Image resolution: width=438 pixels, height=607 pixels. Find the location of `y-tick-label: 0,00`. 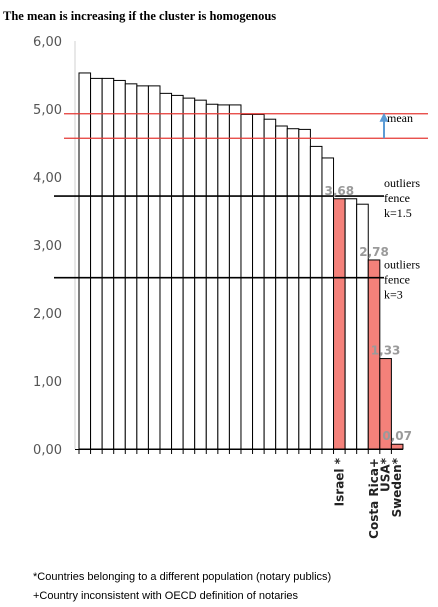

y-tick-label: 0,00 is located at coordinates (47, 450).